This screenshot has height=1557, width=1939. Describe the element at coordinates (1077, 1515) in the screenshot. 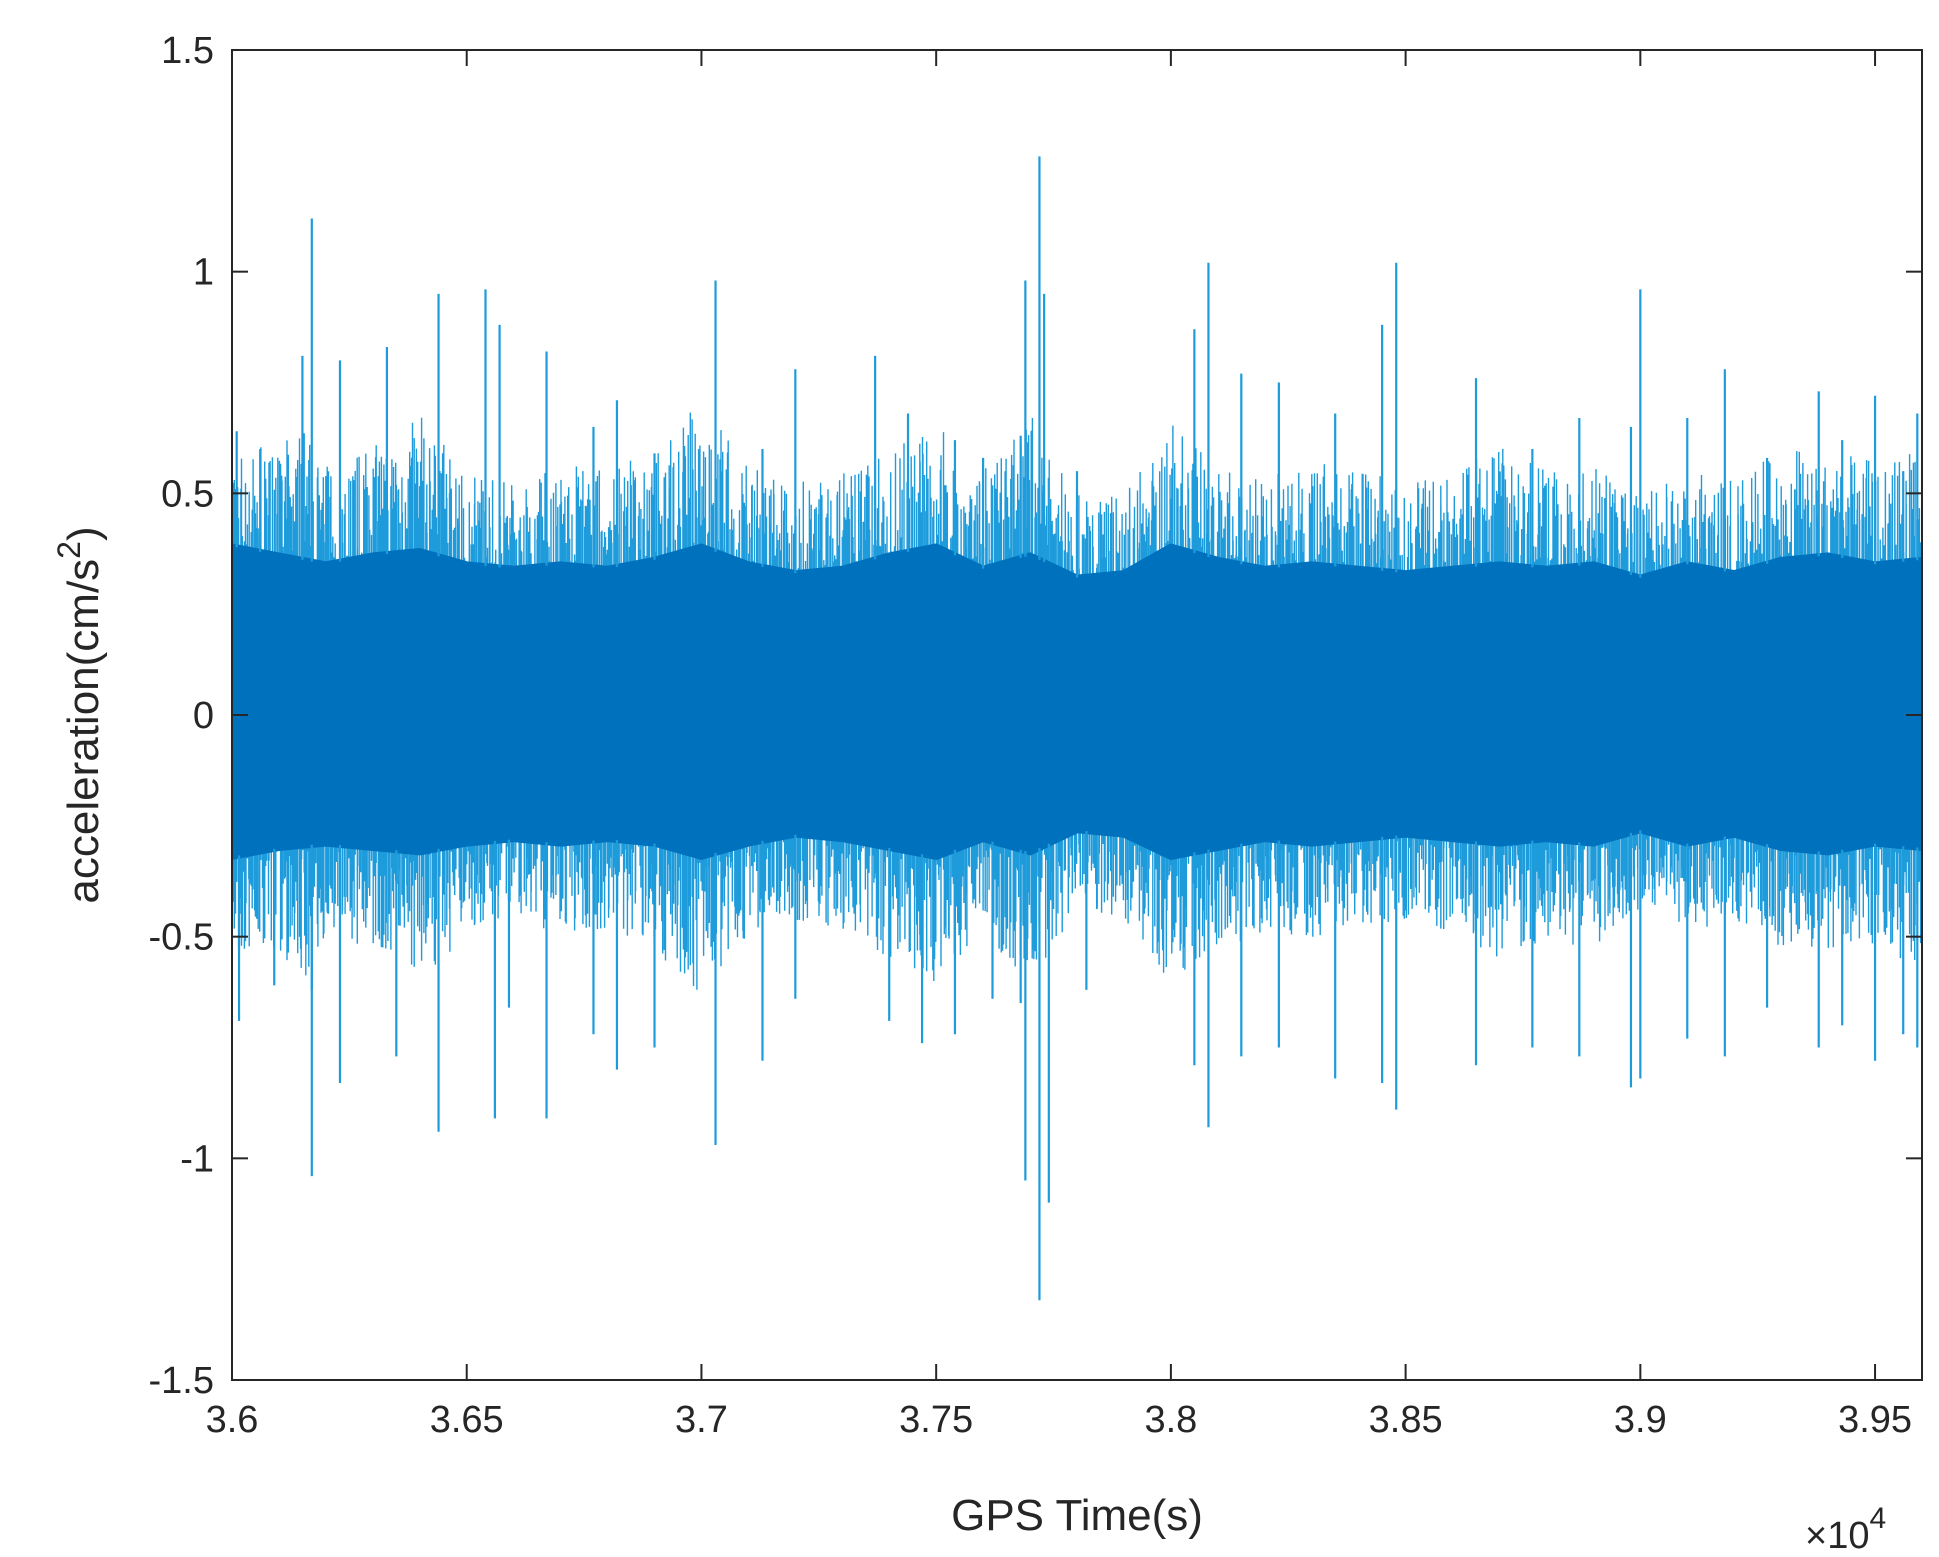

I see `x-axis-label: GPS Time(s)` at that location.